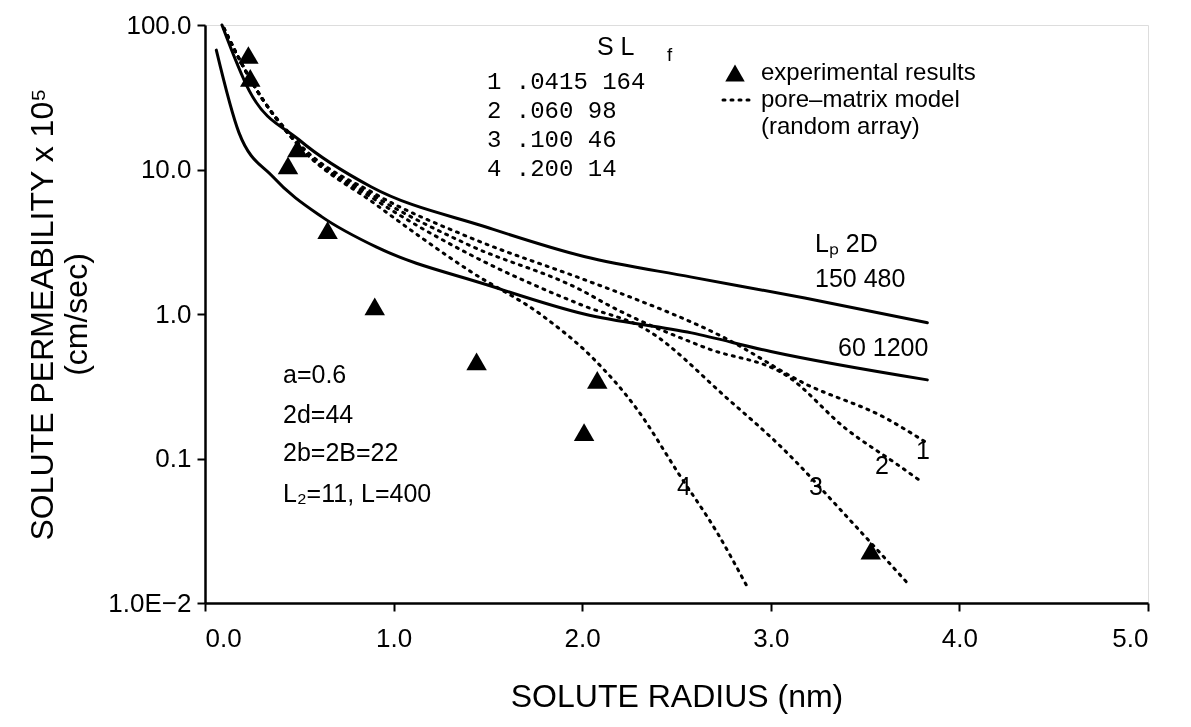 This screenshot has height=727, width=1191. I want to click on y-tick-label: 100.0, so click(159, 24).